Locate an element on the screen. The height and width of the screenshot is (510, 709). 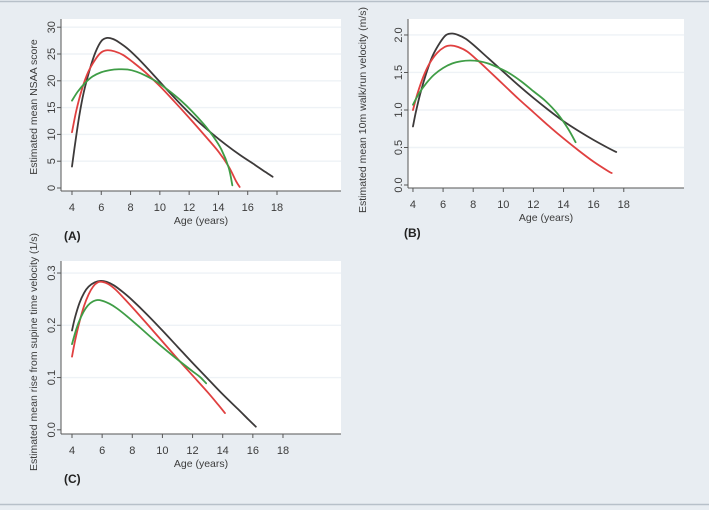
plot-background-C is located at coordinates (201, 347).